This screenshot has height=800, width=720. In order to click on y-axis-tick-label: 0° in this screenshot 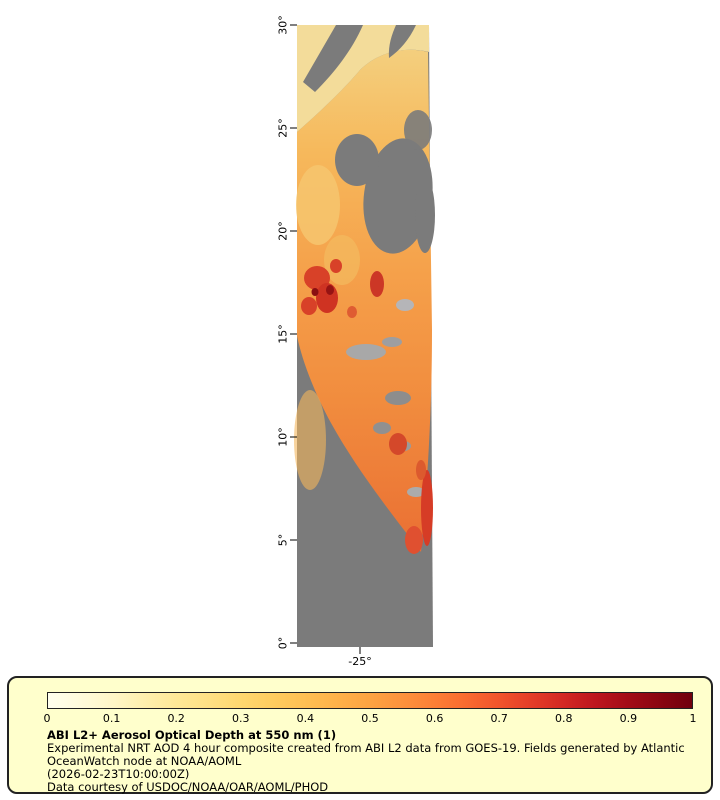, I will do `click(283, 643)`.